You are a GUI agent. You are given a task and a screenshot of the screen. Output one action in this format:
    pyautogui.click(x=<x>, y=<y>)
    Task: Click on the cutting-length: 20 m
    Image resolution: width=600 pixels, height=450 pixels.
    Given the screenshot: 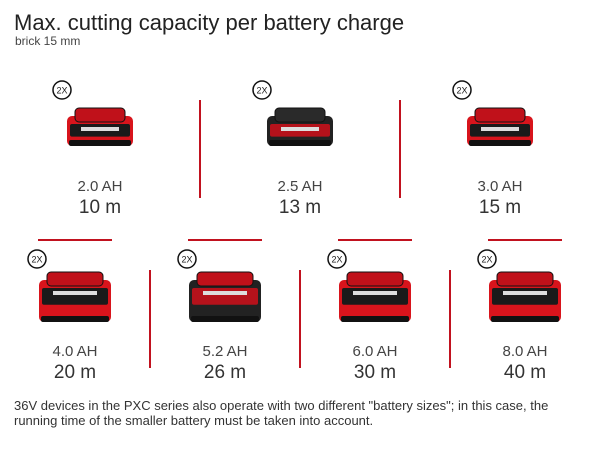 What is the action you would take?
    pyautogui.click(x=75, y=372)
    